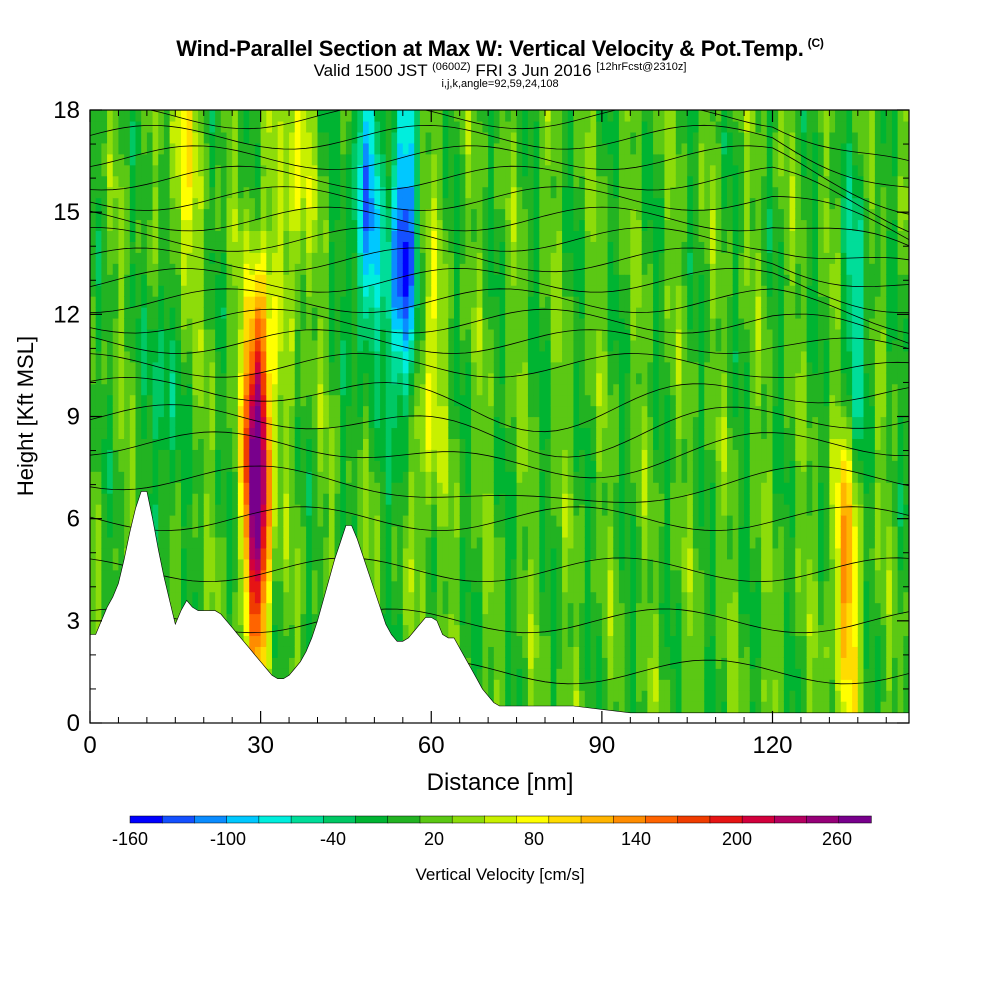 The height and width of the screenshot is (1000, 1000). Describe the element at coordinates (25, 416) in the screenshot. I see `y-axis-label: Height [Kft MSL]` at that location.